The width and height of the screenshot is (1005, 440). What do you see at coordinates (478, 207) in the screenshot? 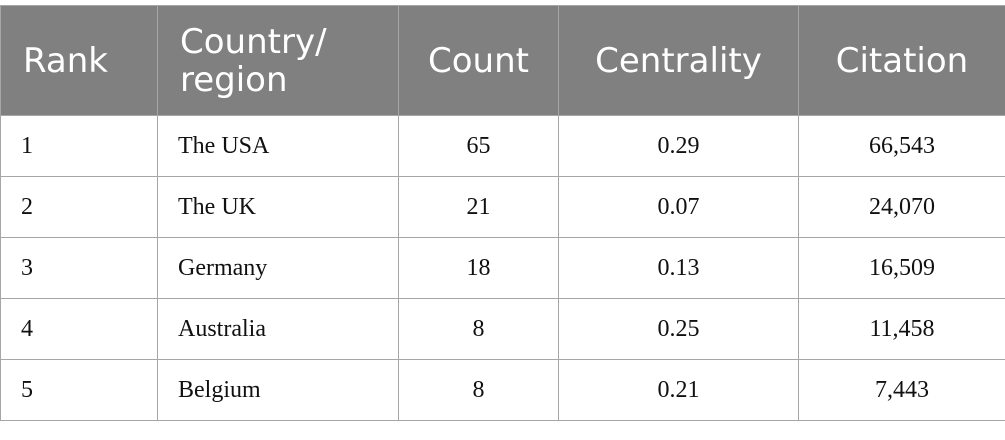
I see `table-cell: 21` at bounding box center [478, 207].